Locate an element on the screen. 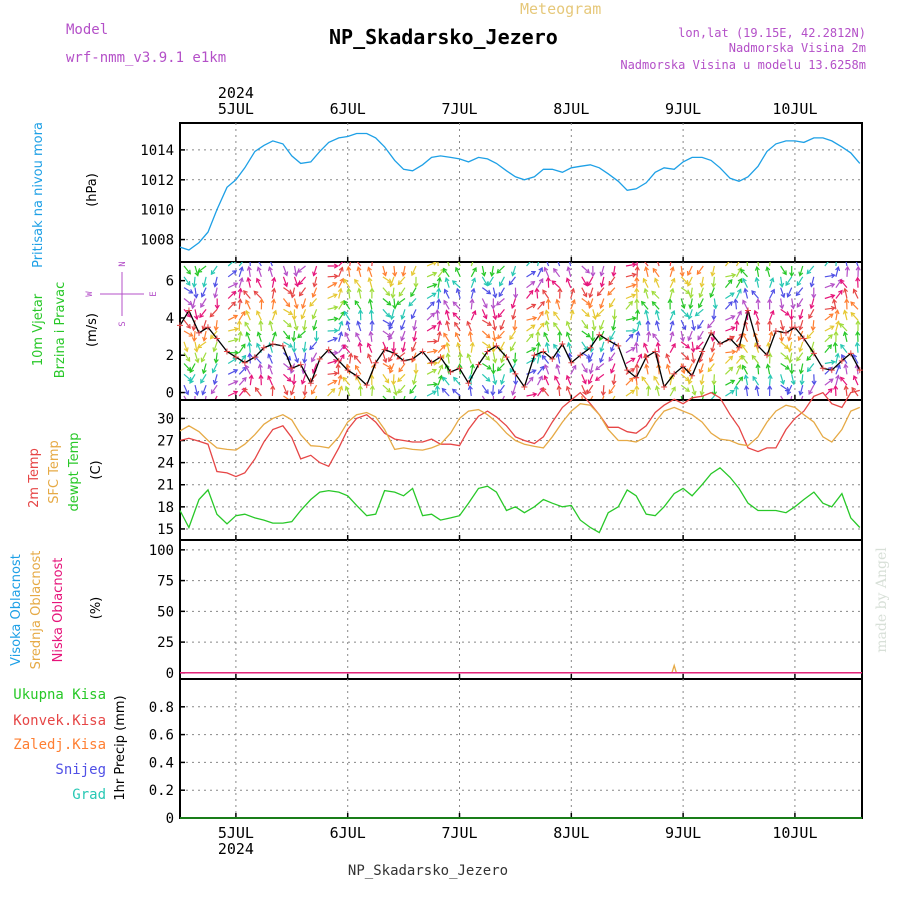 The width and height of the screenshot is (900, 900). bottom-day-label: 7JUL is located at coordinates (459, 833).